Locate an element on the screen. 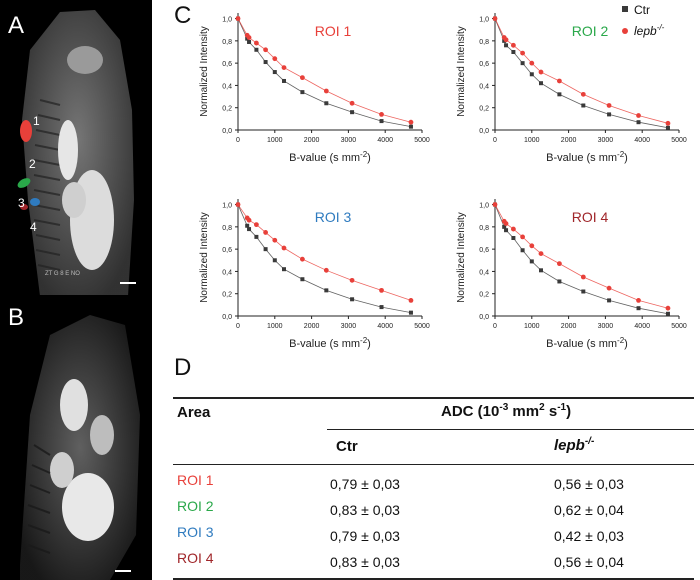 The height and width of the screenshot is (580, 700). chart-title: ROI 1 is located at coordinates (333, 31).